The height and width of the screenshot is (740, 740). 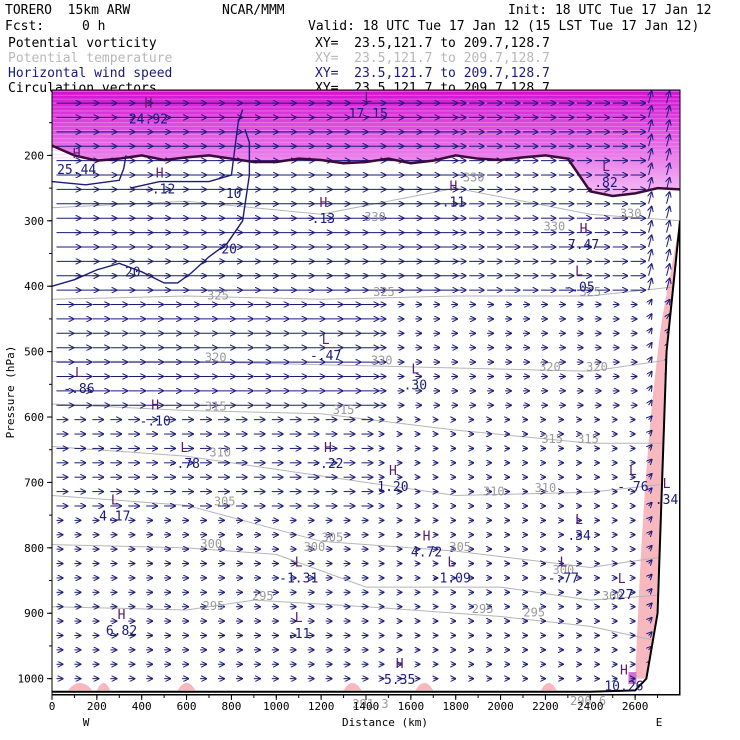 What do you see at coordinates (385, 722) in the screenshot?
I see `x-axis-label: Distance (km)` at bounding box center [385, 722].